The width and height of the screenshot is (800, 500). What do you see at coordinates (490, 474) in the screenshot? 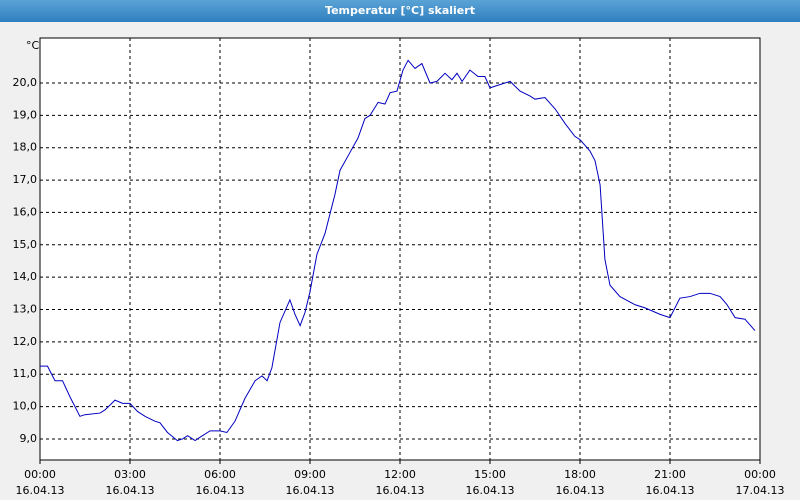
I see `x-tick-label: 15:00` at bounding box center [490, 474].